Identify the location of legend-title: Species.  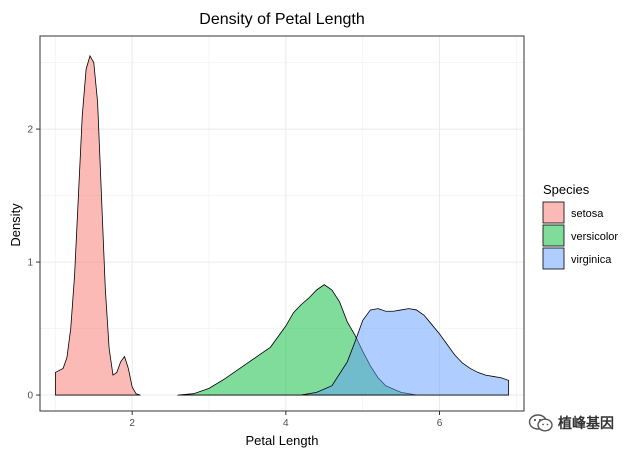
(566, 189).